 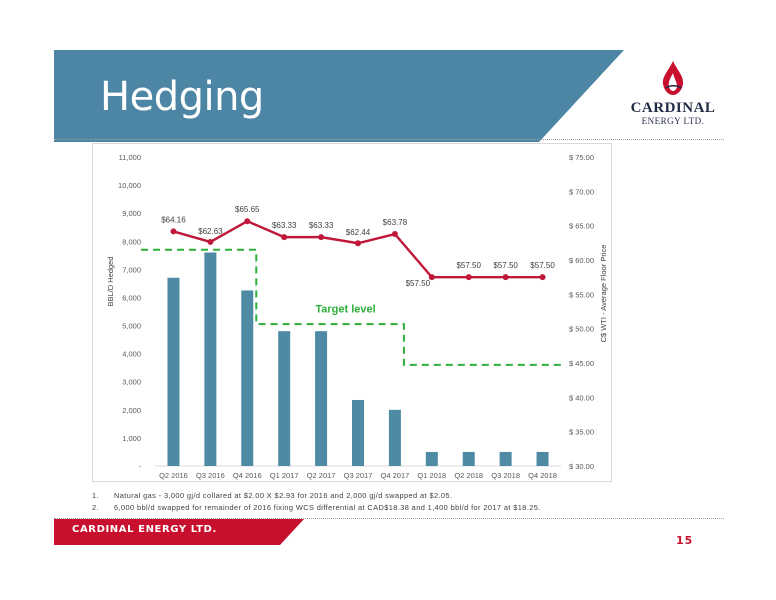 I want to click on y-tick-label: 3,000, so click(x=131, y=382).